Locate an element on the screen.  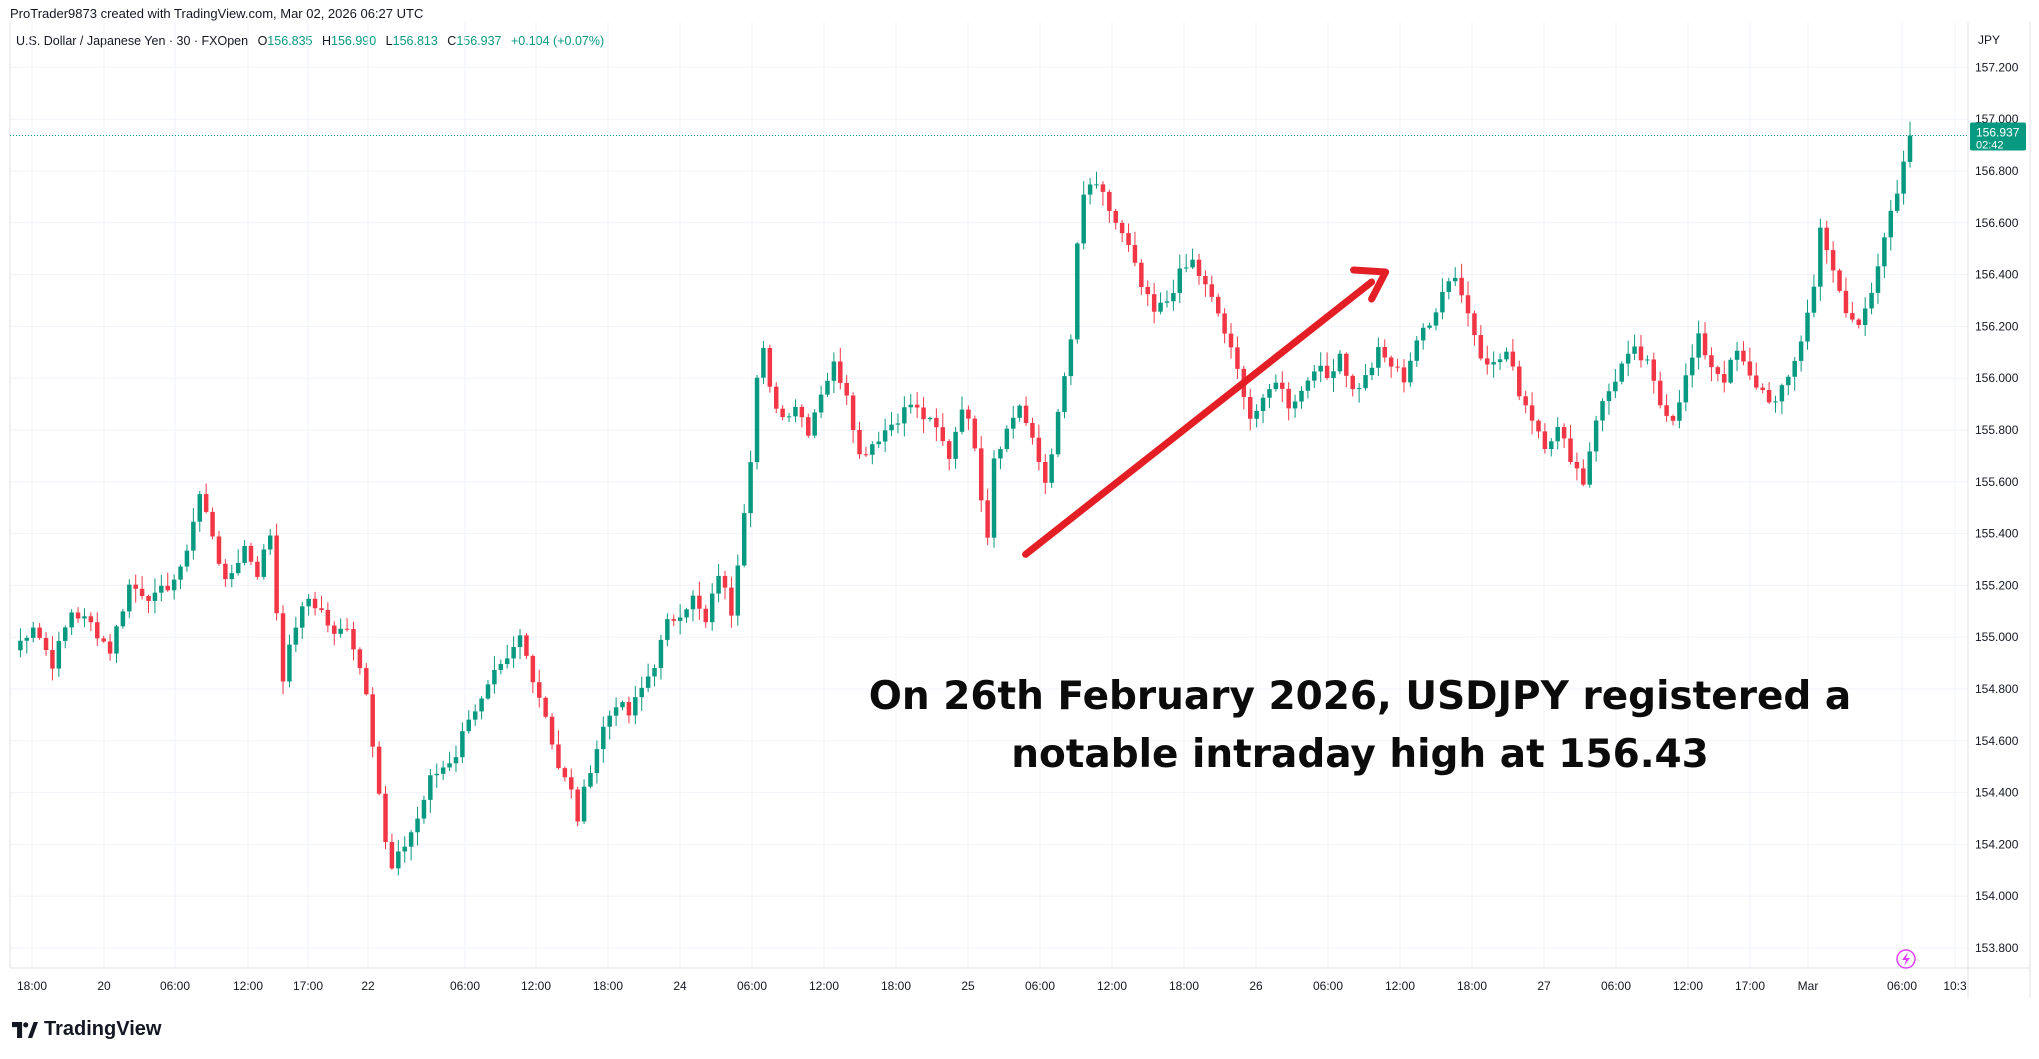
current-price-value: 156.937 is located at coordinates (1998, 133).